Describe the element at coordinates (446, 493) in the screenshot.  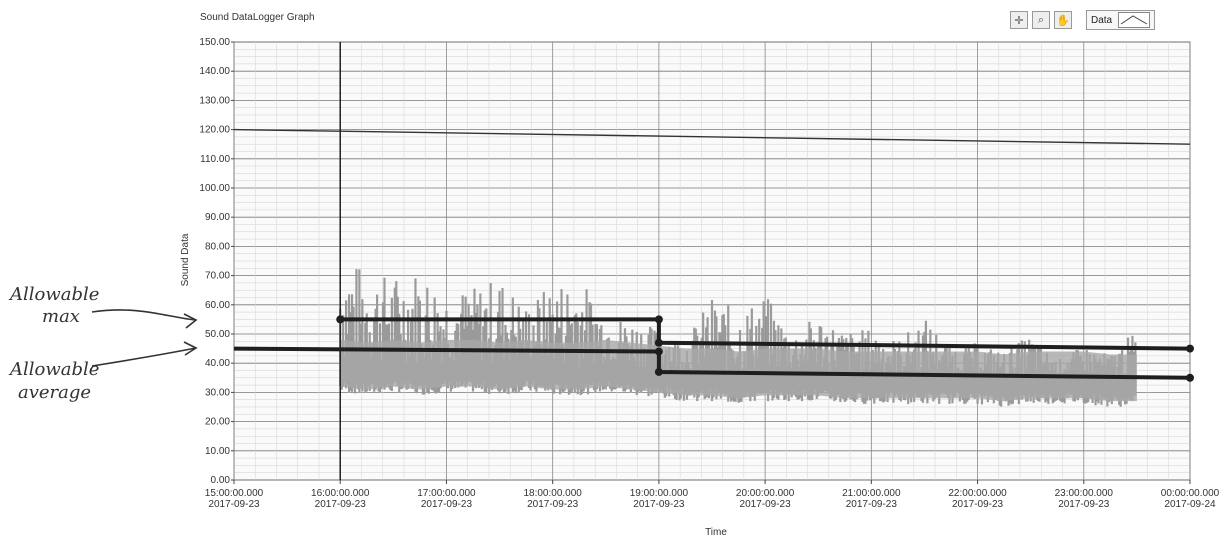
I see `x-tick-time: 17:00:00.000` at that location.